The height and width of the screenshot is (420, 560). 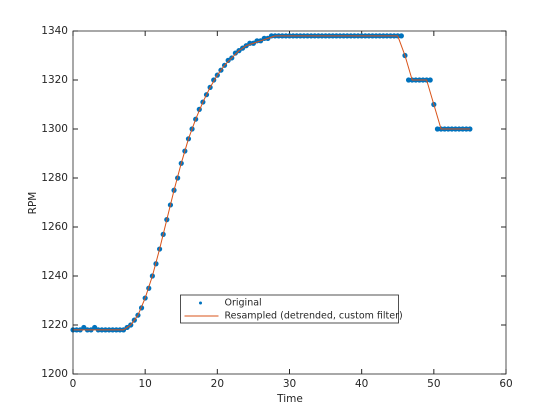 What do you see at coordinates (289, 399) in the screenshot?
I see `x-axis-label: Time` at bounding box center [289, 399].